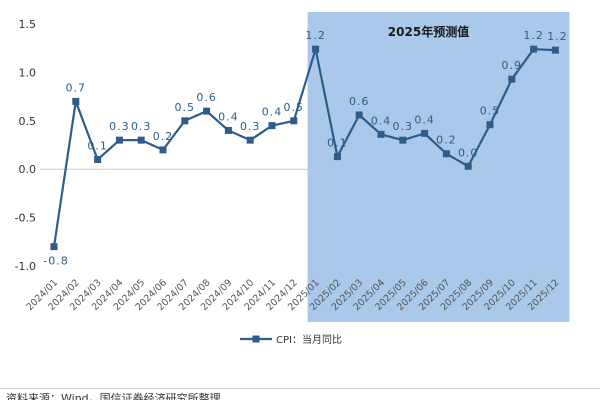  Describe the element at coordinates (309, 339) in the screenshot. I see `legend-label: CPI：当月同比` at that location.